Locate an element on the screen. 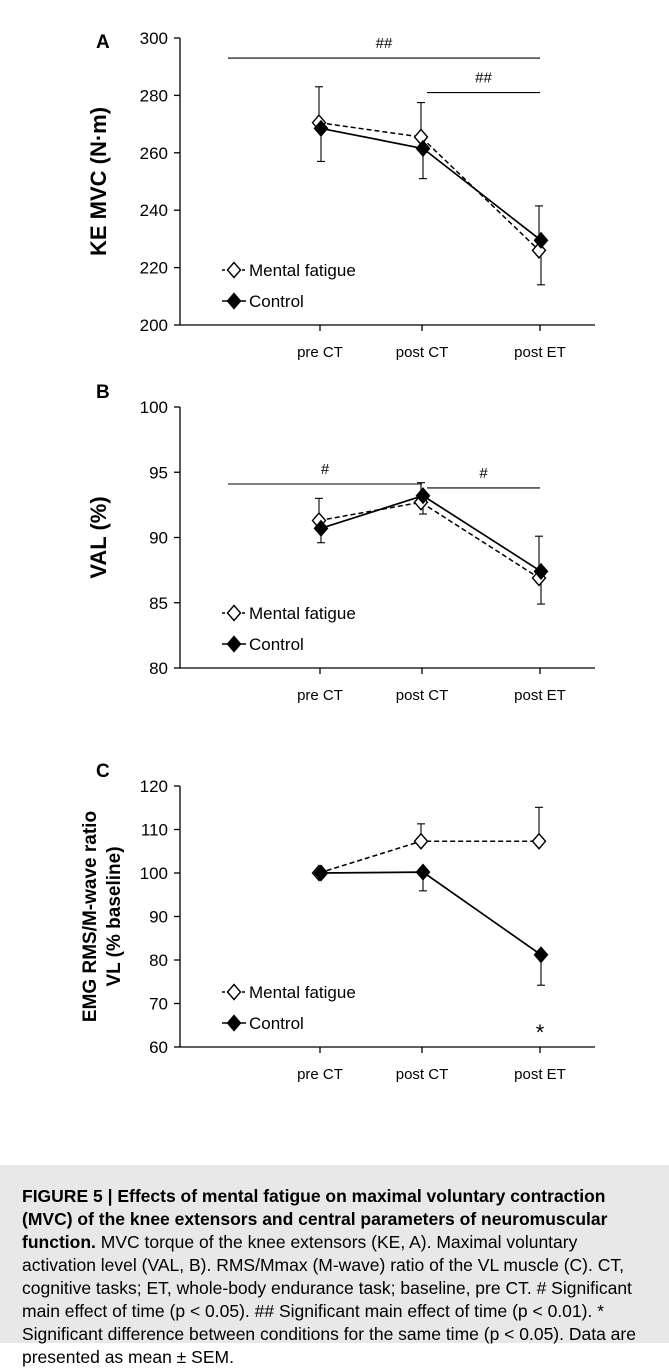 This screenshot has width=669, height=1369. y-axis-label-line1: EMG RMS/M-wave ratio is located at coordinates (90, 916).